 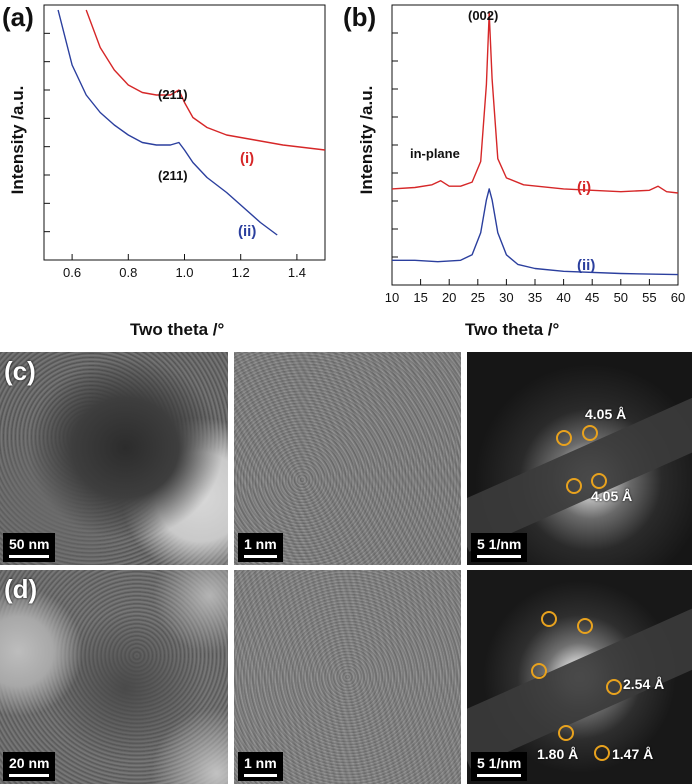 I want to click on chart-b-xtick-label-7: 45, so click(x=592, y=297).